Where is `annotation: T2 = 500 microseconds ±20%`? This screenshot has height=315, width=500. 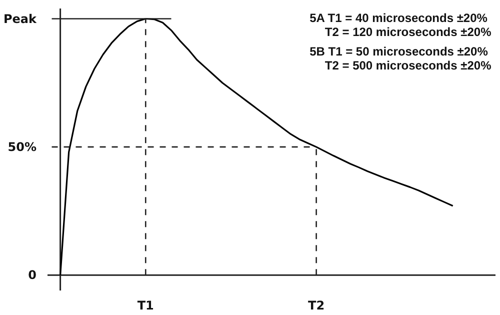 annotation: T2 = 500 microseconds ±20% is located at coordinates (408, 65).